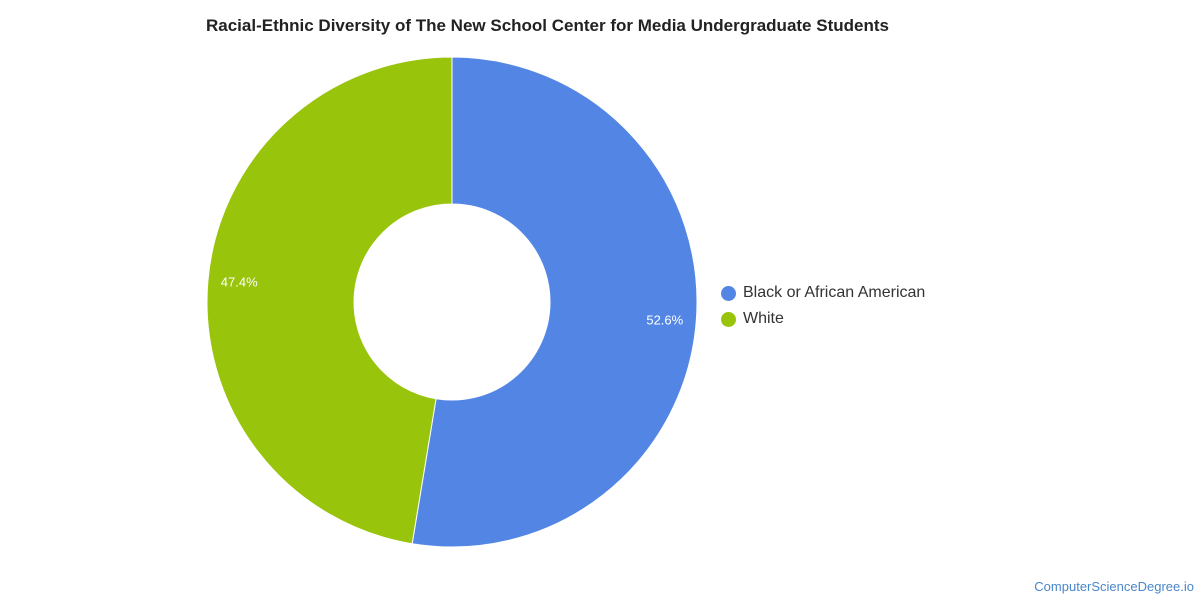  I want to click on legend-label-white: White, so click(763, 318).